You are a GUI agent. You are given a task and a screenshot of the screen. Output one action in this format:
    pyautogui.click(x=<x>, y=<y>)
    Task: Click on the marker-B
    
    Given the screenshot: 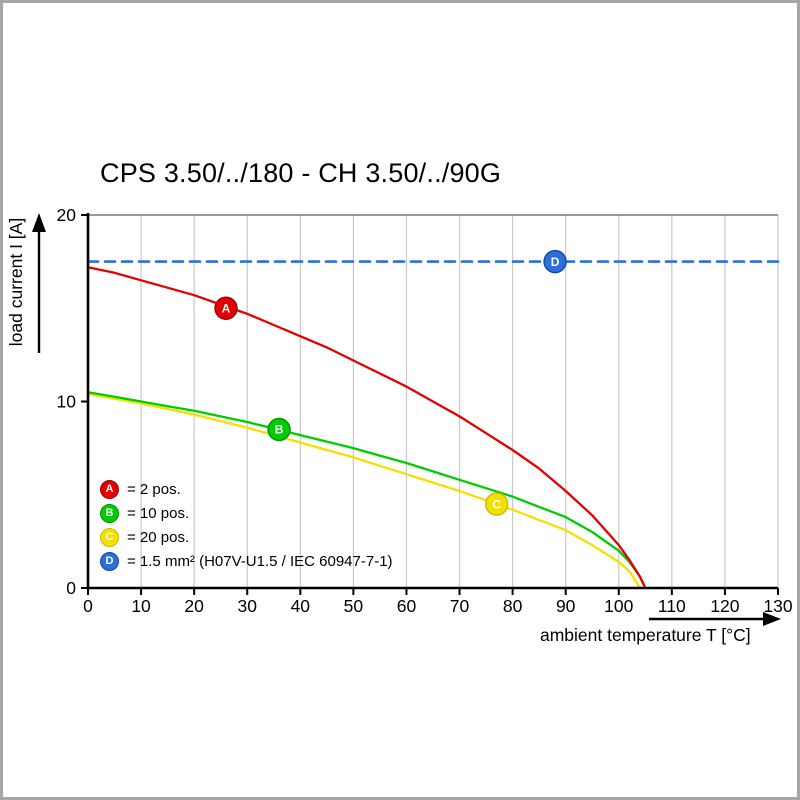 What is the action you would take?
    pyautogui.click(x=279, y=429)
    